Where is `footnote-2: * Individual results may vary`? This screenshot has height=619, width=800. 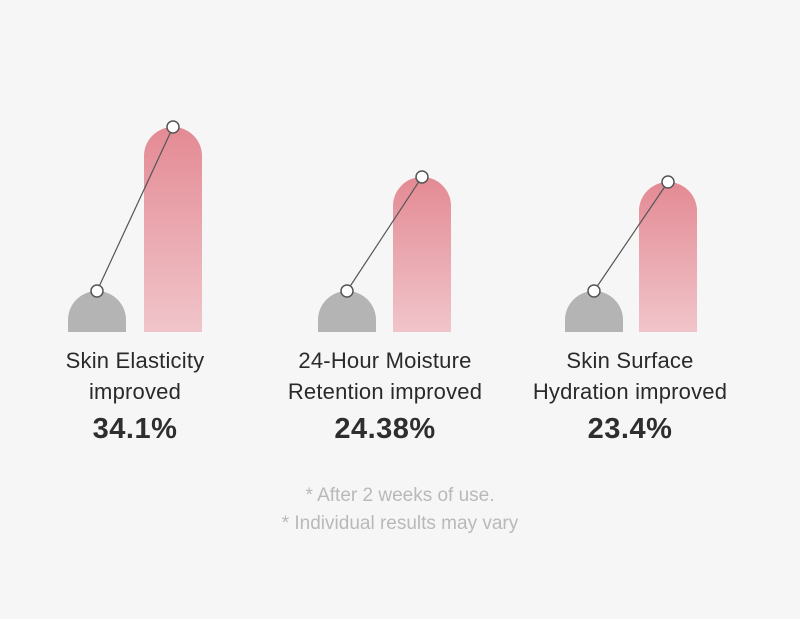
footnote-2: * Individual results may vary is located at coordinates (400, 523).